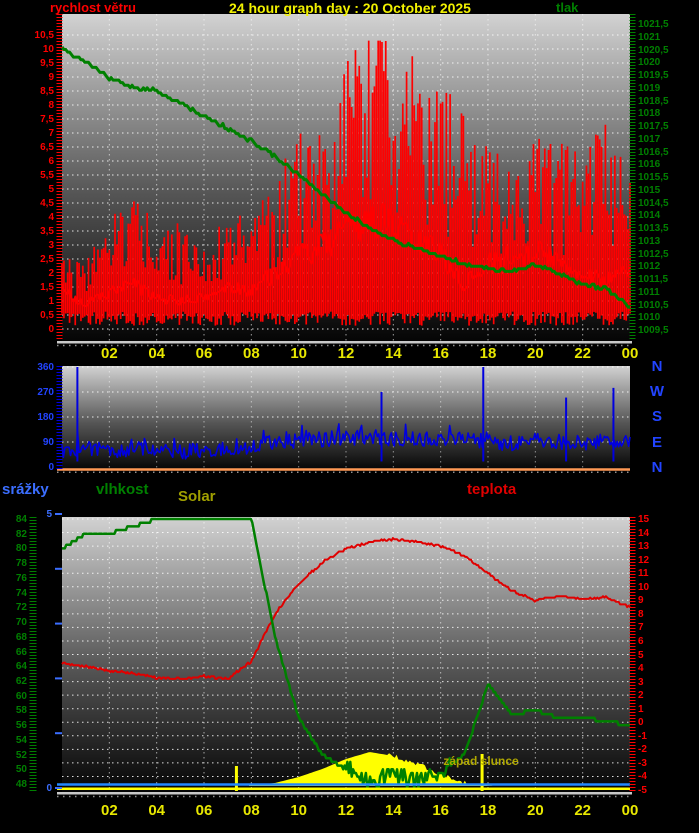 This screenshot has height=833, width=699. What do you see at coordinates (642, 736) in the screenshot?
I see `temperature-axis-tick: -1` at bounding box center [642, 736].